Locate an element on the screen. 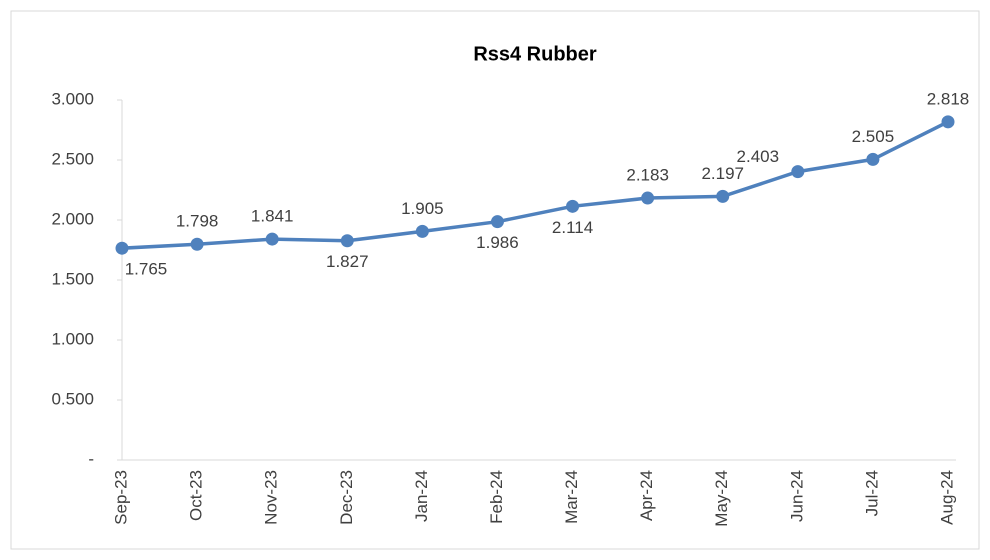  x-tick-label: Sep-23 is located at coordinates (120, 497).